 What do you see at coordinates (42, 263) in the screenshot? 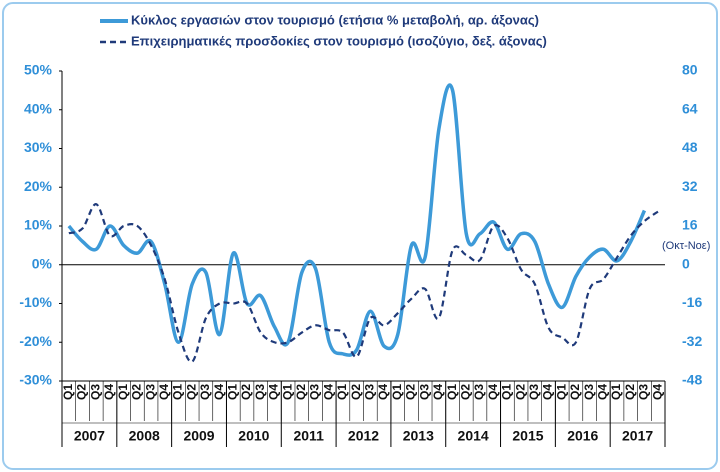
I see `y-tick-label: 0%` at bounding box center [42, 263].